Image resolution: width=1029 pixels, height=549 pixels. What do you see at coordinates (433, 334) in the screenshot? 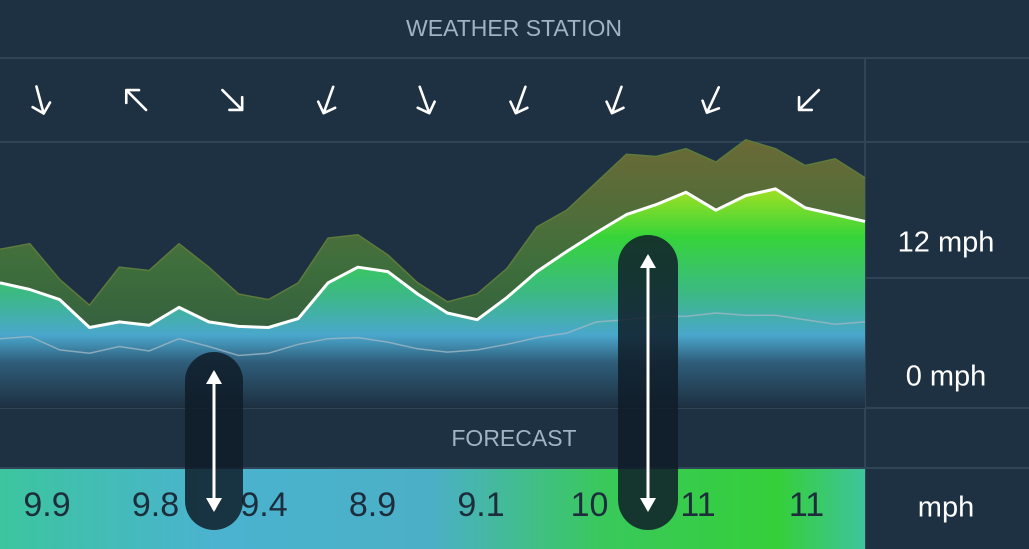
I see `lull-line` at bounding box center [433, 334].